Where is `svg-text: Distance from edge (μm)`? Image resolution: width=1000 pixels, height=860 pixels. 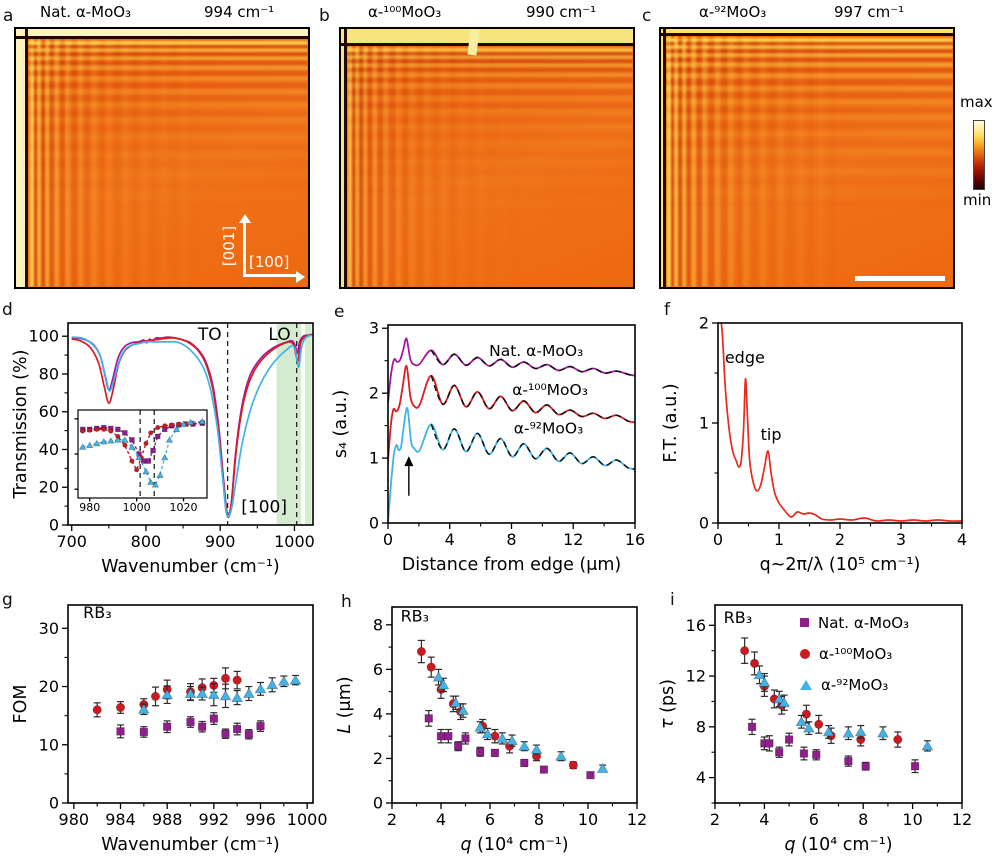
svg-text: Distance from edge (μm) is located at coordinates (512, 565).